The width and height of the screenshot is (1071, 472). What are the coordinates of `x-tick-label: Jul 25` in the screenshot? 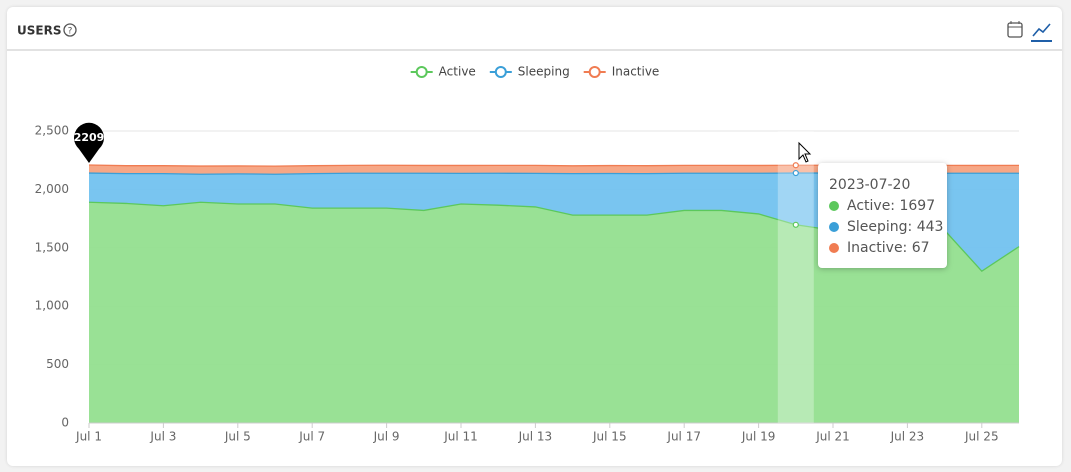 It's located at (981, 437).